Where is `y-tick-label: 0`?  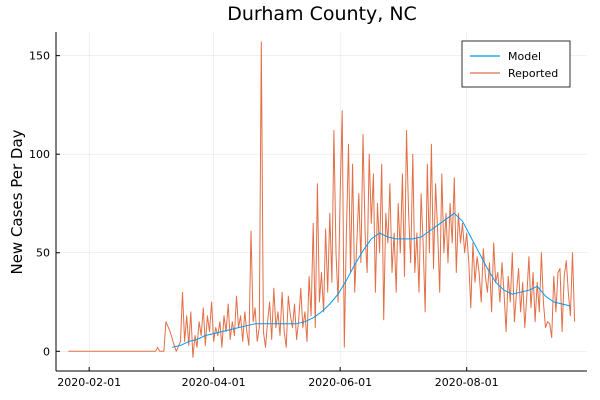
y-tick-label: 0 is located at coordinates (46, 351).